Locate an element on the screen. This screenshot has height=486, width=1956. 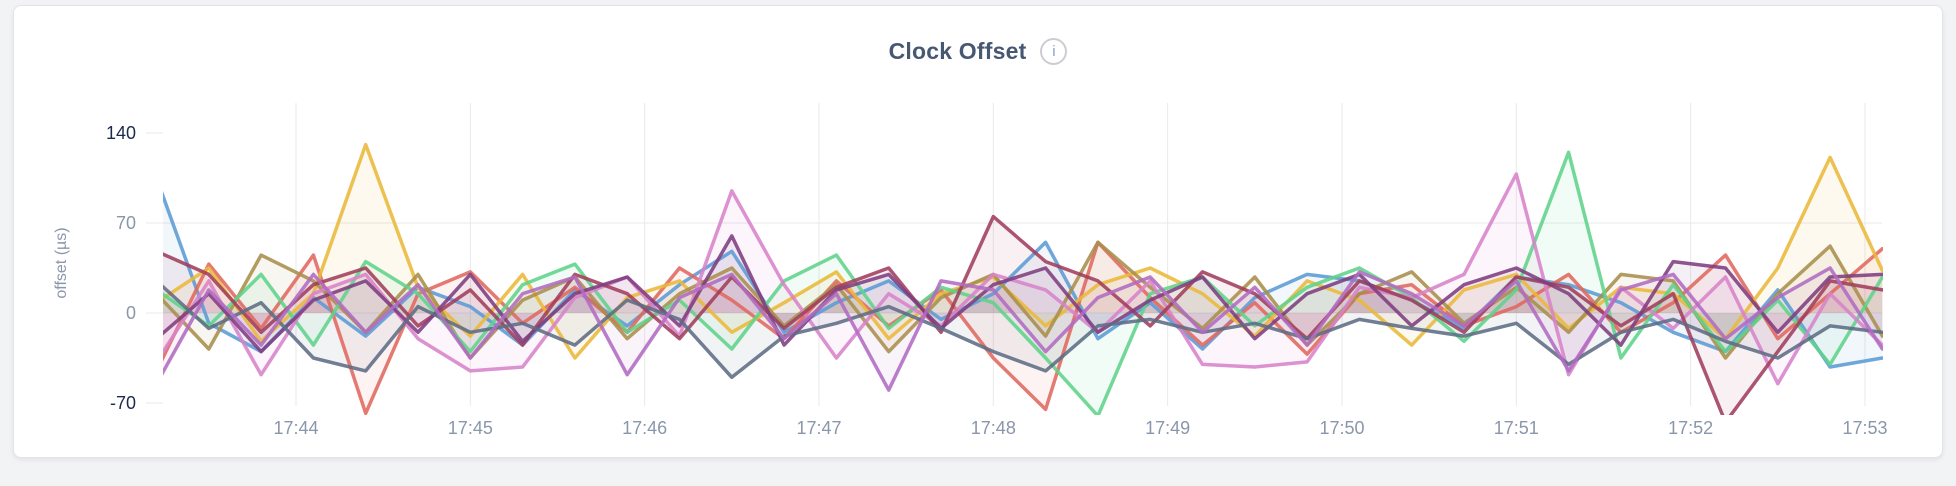
x-tick-label: 17:52 is located at coordinates (1691, 428).